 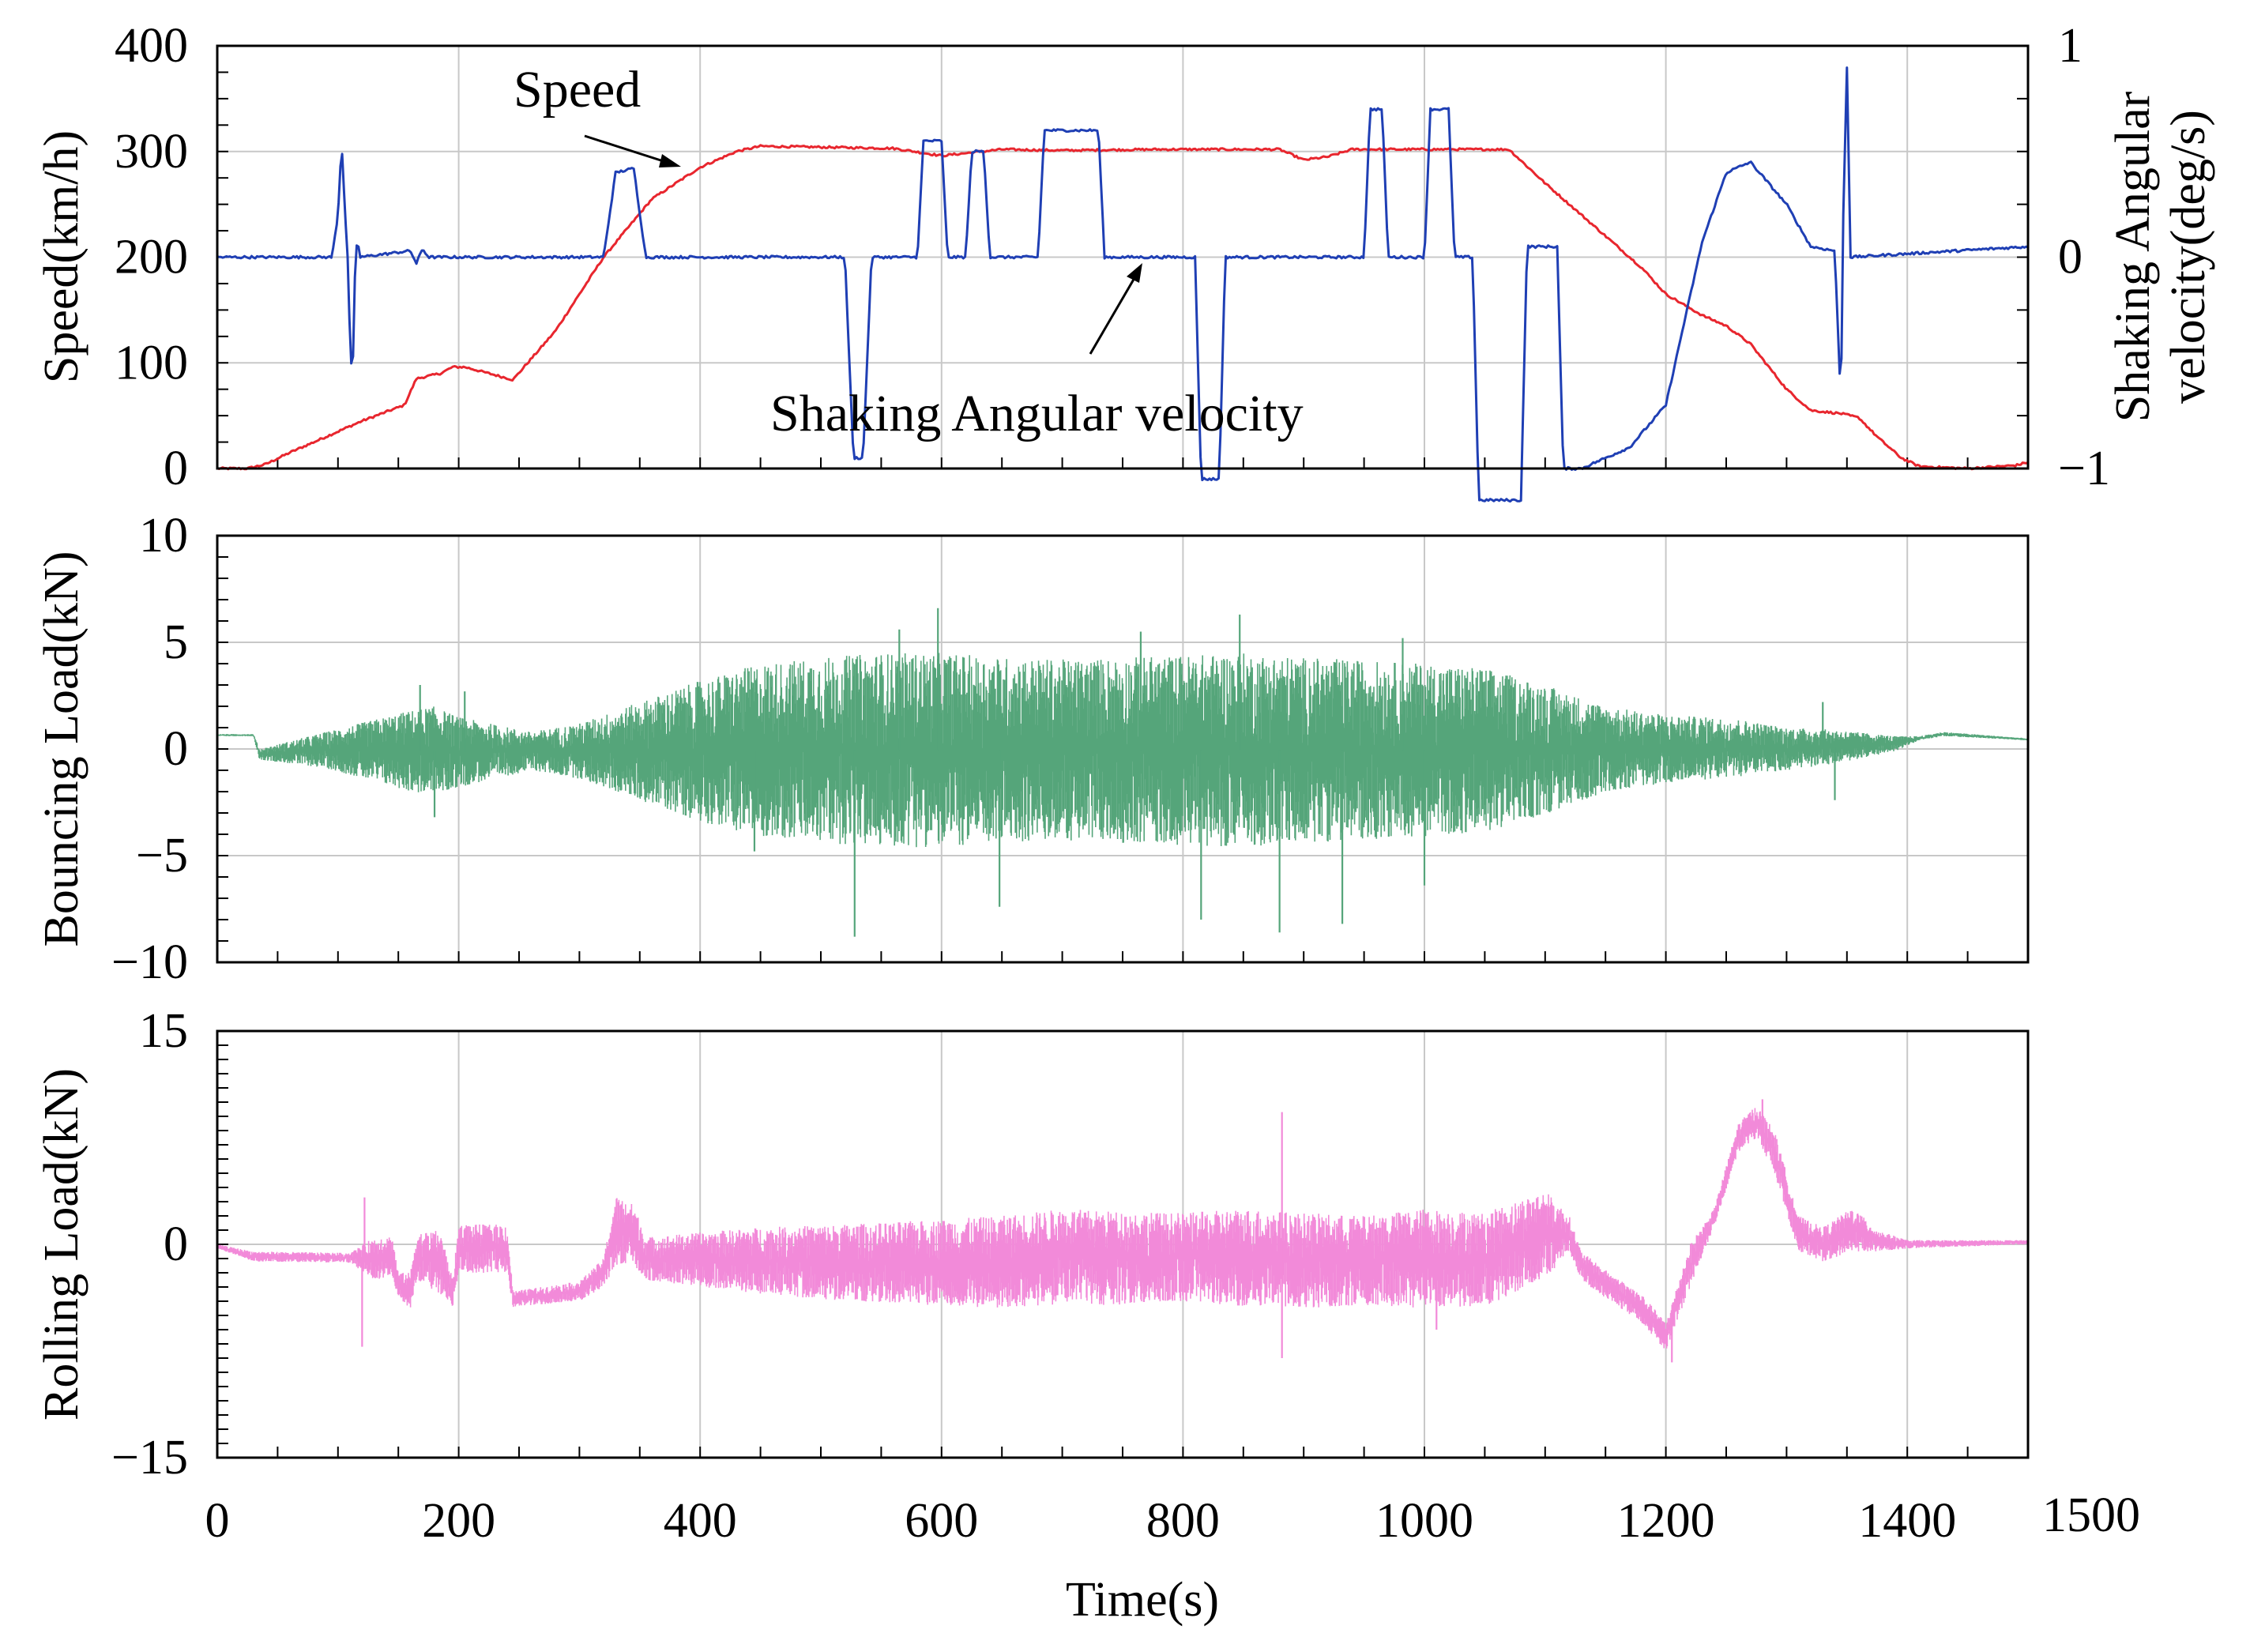 I want to click on y-tick-label: 100, so click(x=151, y=362).